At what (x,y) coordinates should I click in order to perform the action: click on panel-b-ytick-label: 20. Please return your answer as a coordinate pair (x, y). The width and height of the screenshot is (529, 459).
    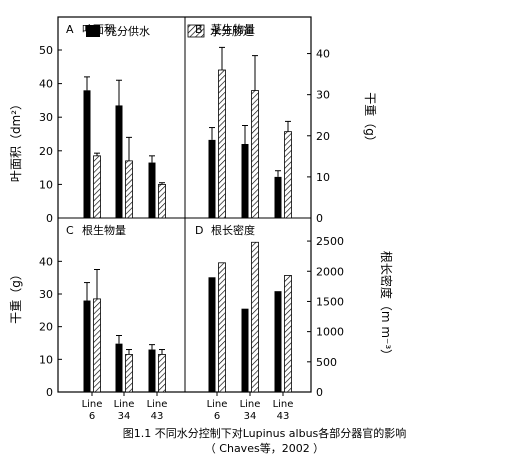
    Looking at the image, I should click on (323, 136).